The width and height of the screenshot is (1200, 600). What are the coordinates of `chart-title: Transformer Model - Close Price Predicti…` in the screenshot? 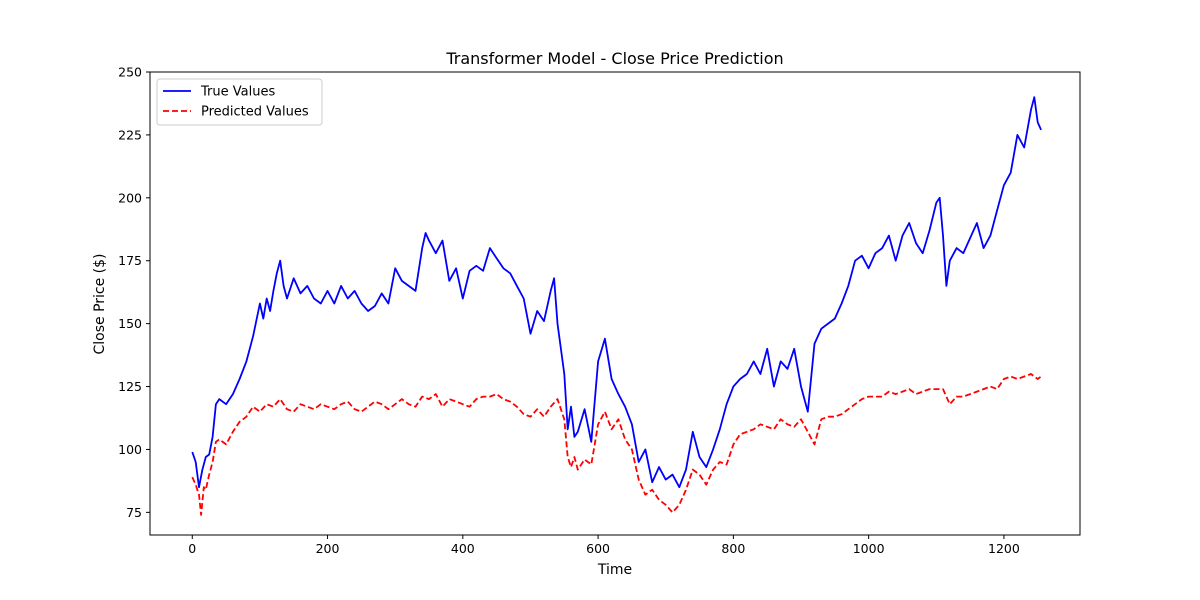 It's located at (614, 58).